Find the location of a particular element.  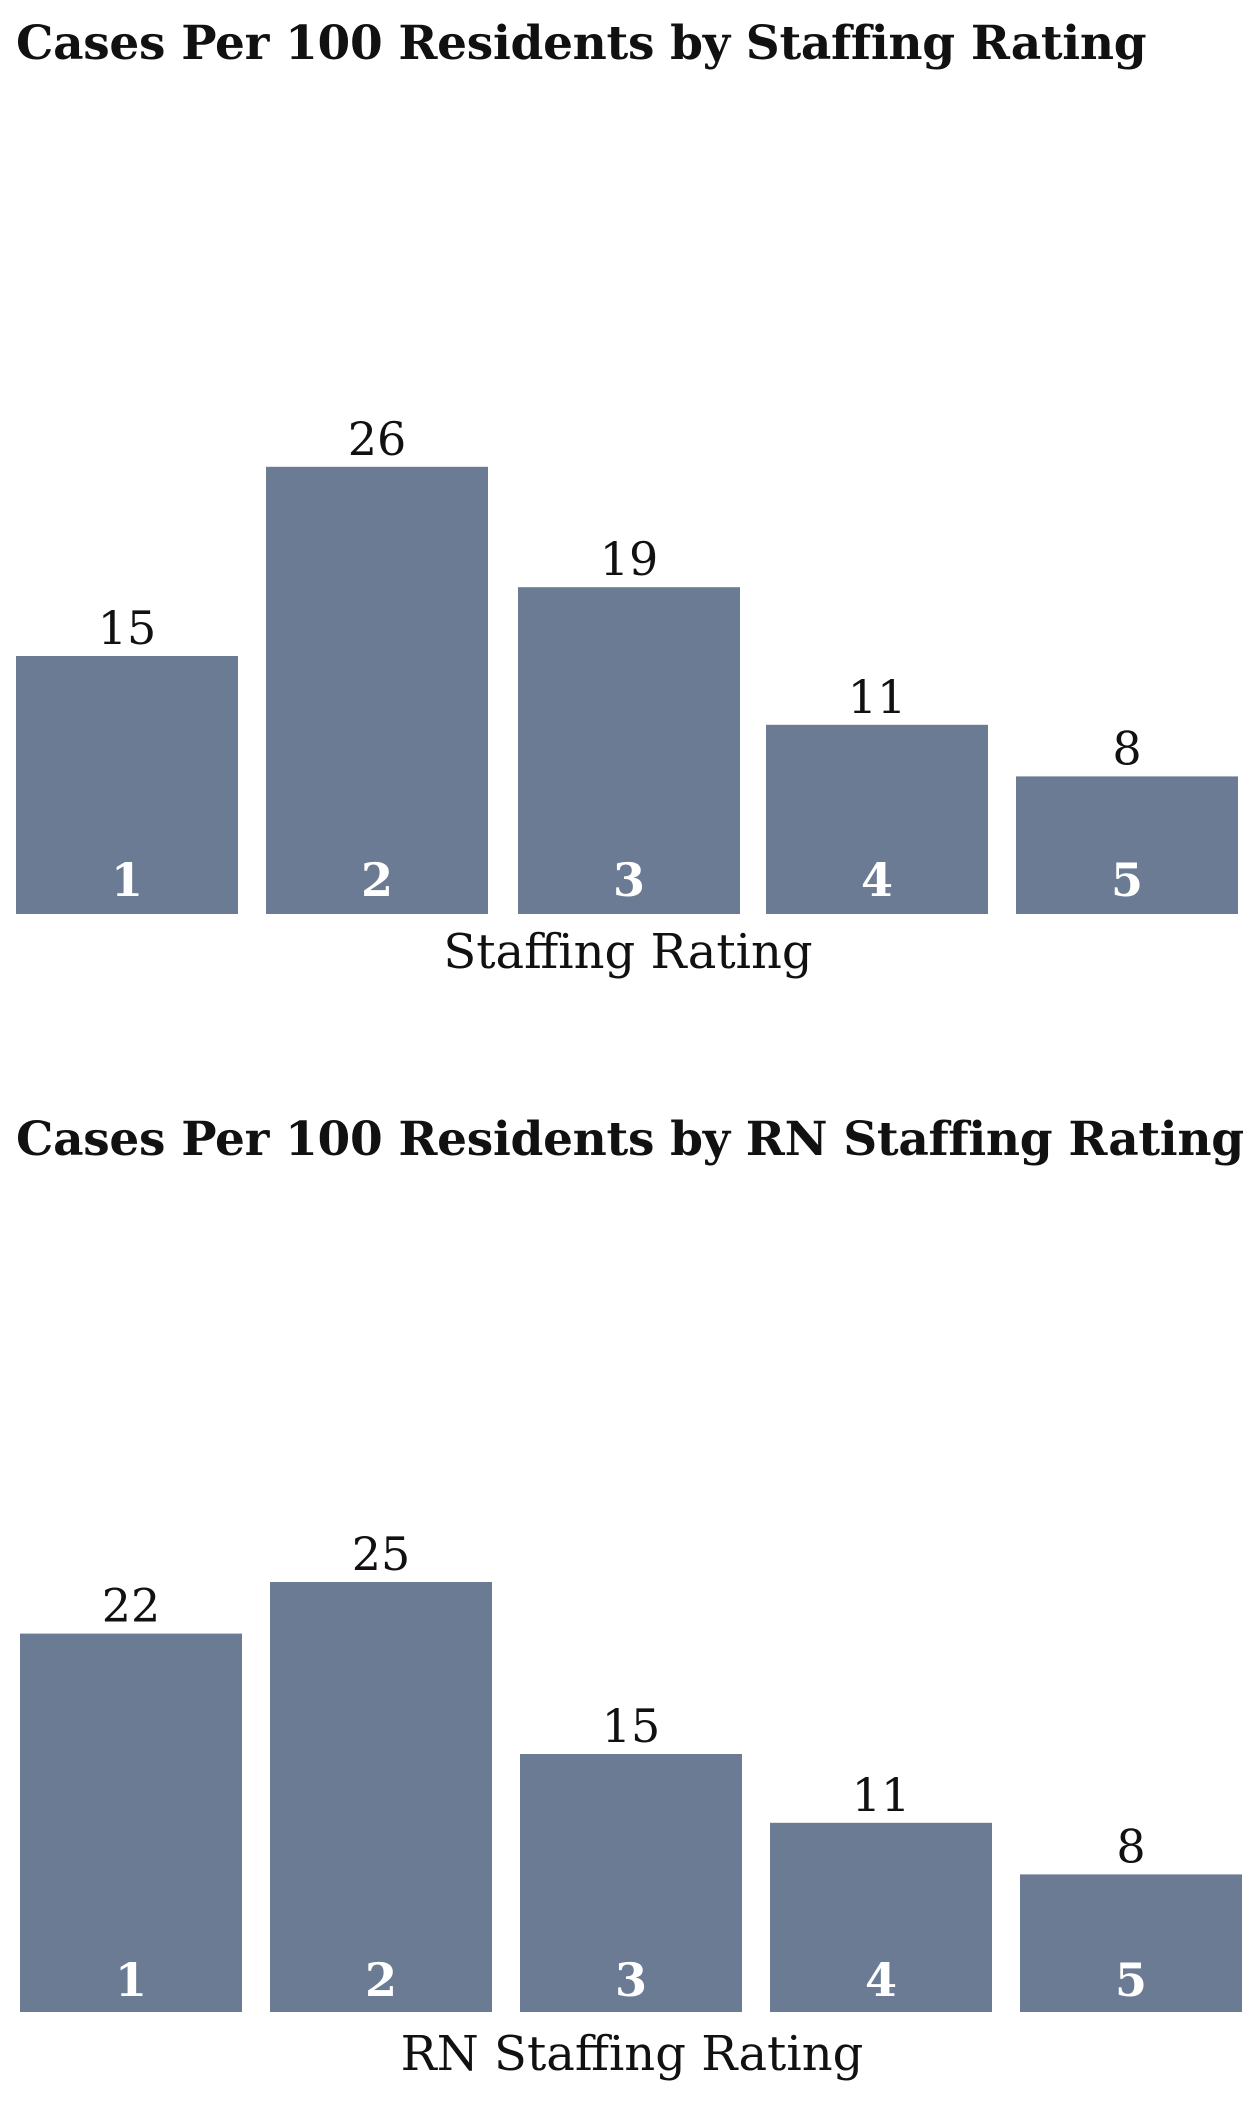

data-label-3: 19 is located at coordinates (629, 559).